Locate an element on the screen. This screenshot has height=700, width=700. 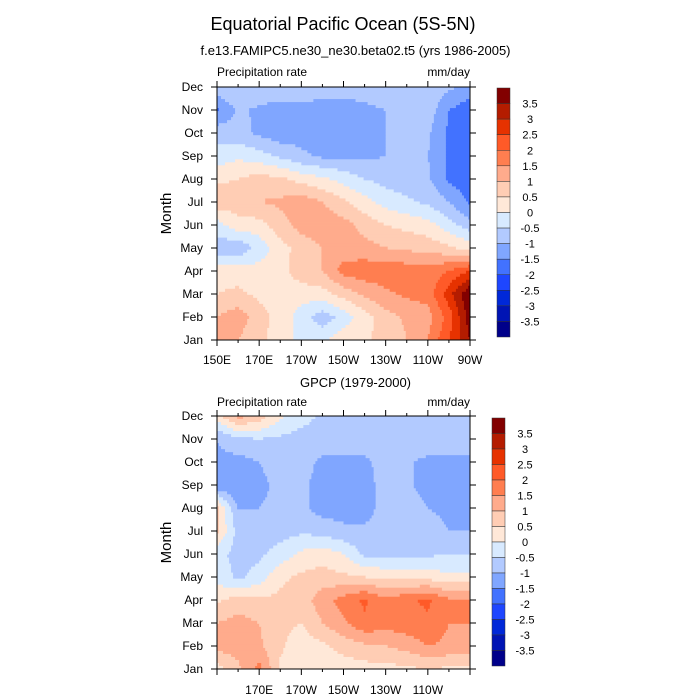
y-tick-label: Mar is located at coordinates (192, 623).